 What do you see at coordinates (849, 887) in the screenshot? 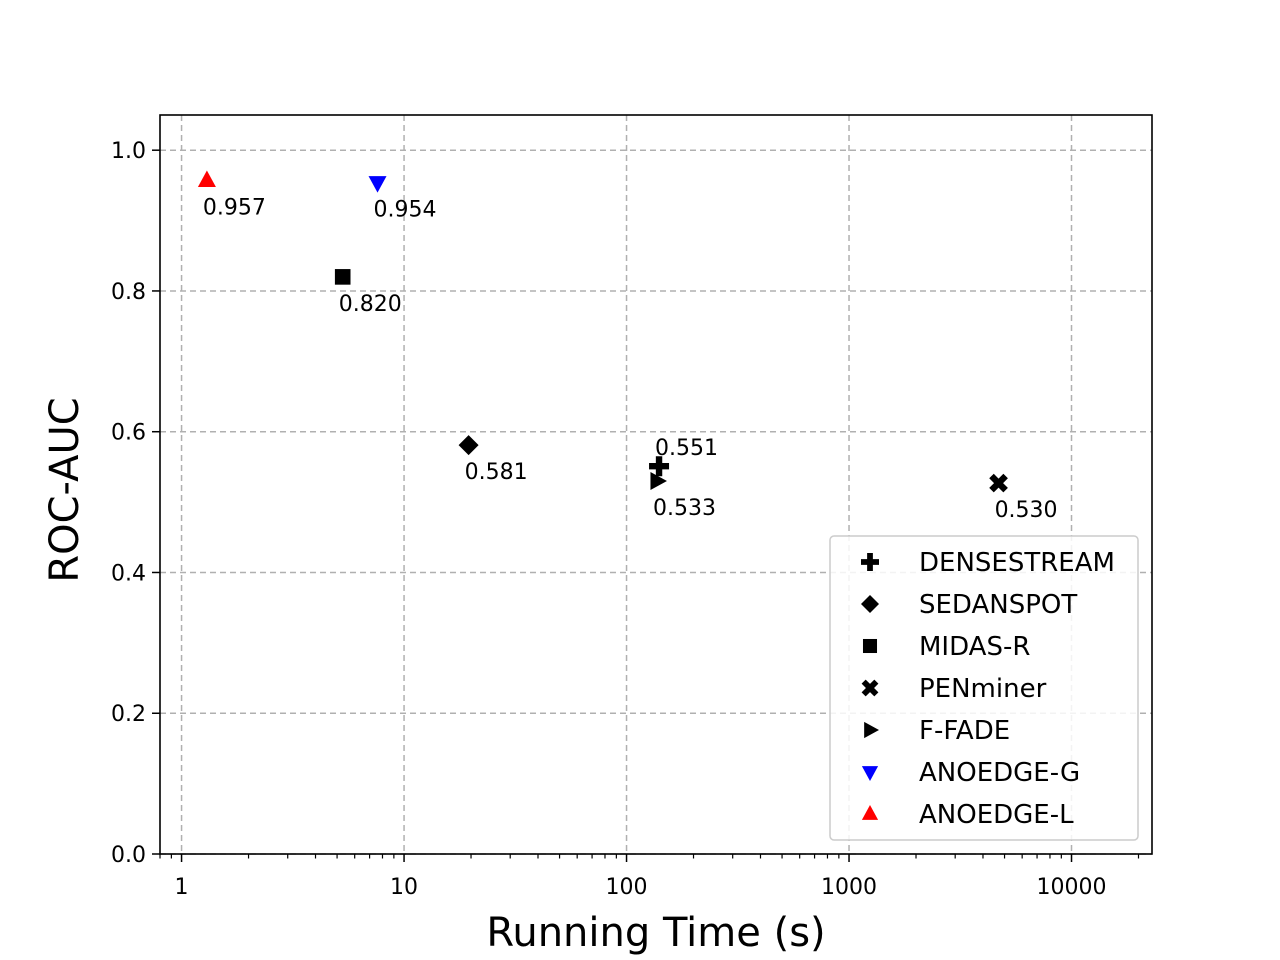
I see `x-tick-label: 1000` at bounding box center [849, 887].